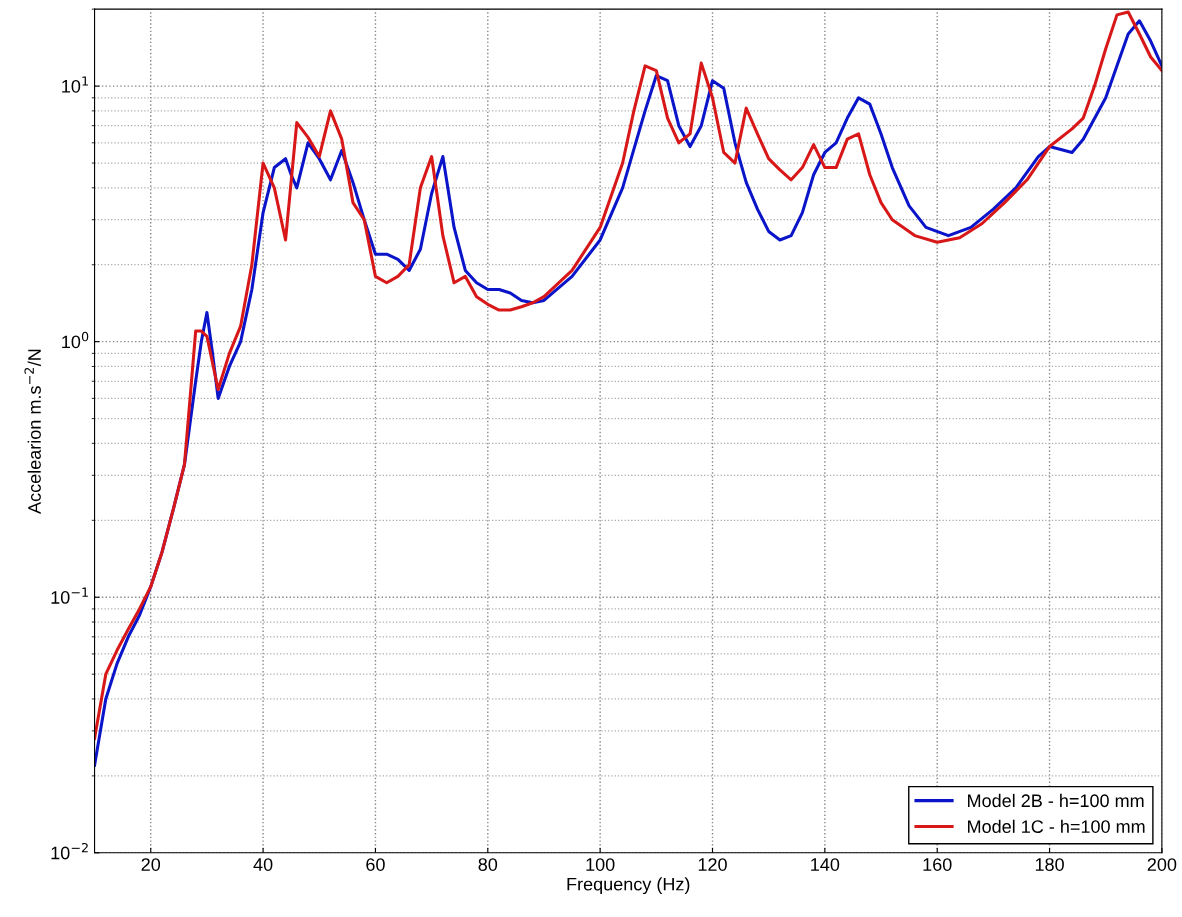 The height and width of the screenshot is (917, 1182). What do you see at coordinates (375, 864) in the screenshot?
I see `x-tick-label: 60` at bounding box center [375, 864].